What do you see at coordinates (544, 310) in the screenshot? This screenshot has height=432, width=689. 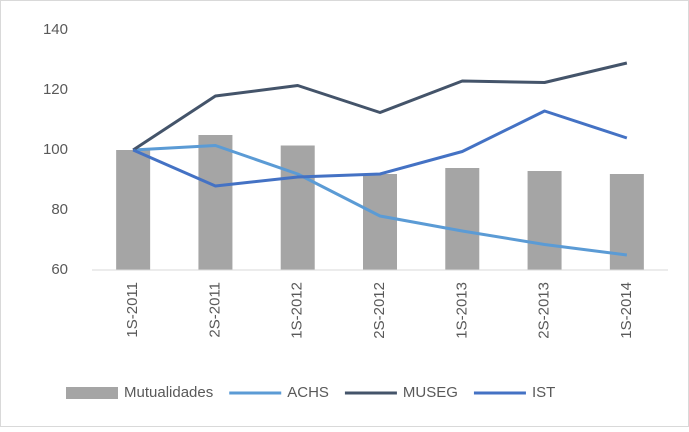 I see `x-tick-label: 2S-2013` at bounding box center [544, 310].